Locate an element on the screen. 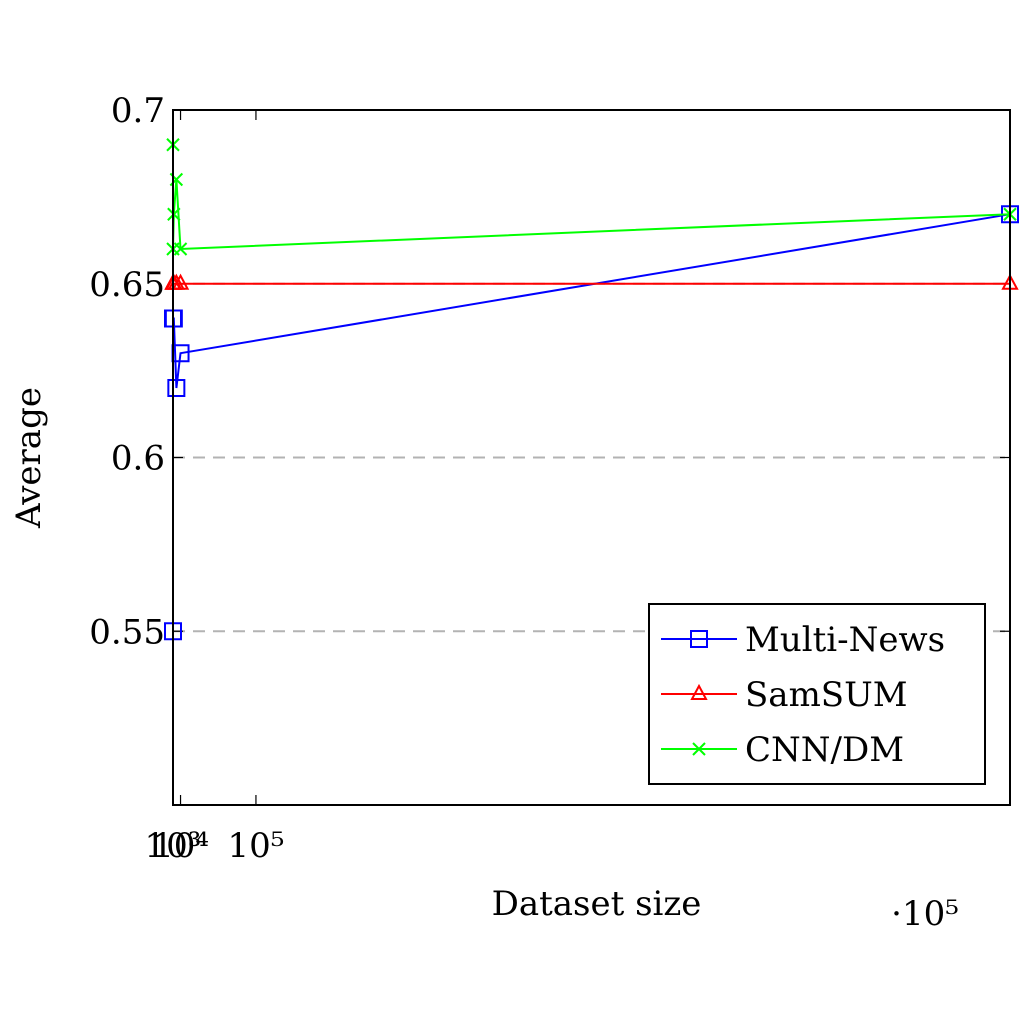 This screenshot has height=1024, width=1024. legend-item: SamSUM is located at coordinates (784, 695).